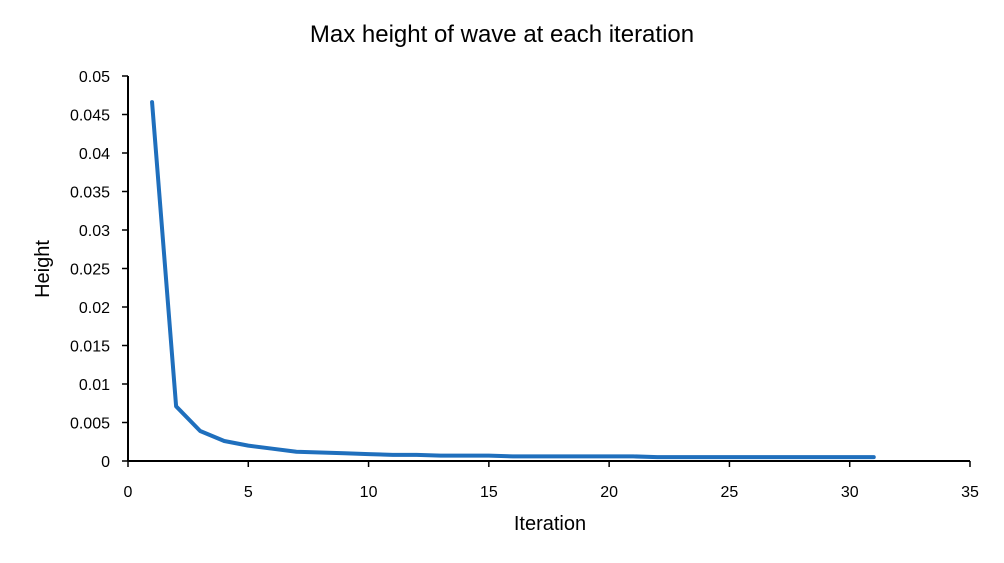 This screenshot has height=563, width=1004. I want to click on y-tick-label: 0, so click(105, 462).